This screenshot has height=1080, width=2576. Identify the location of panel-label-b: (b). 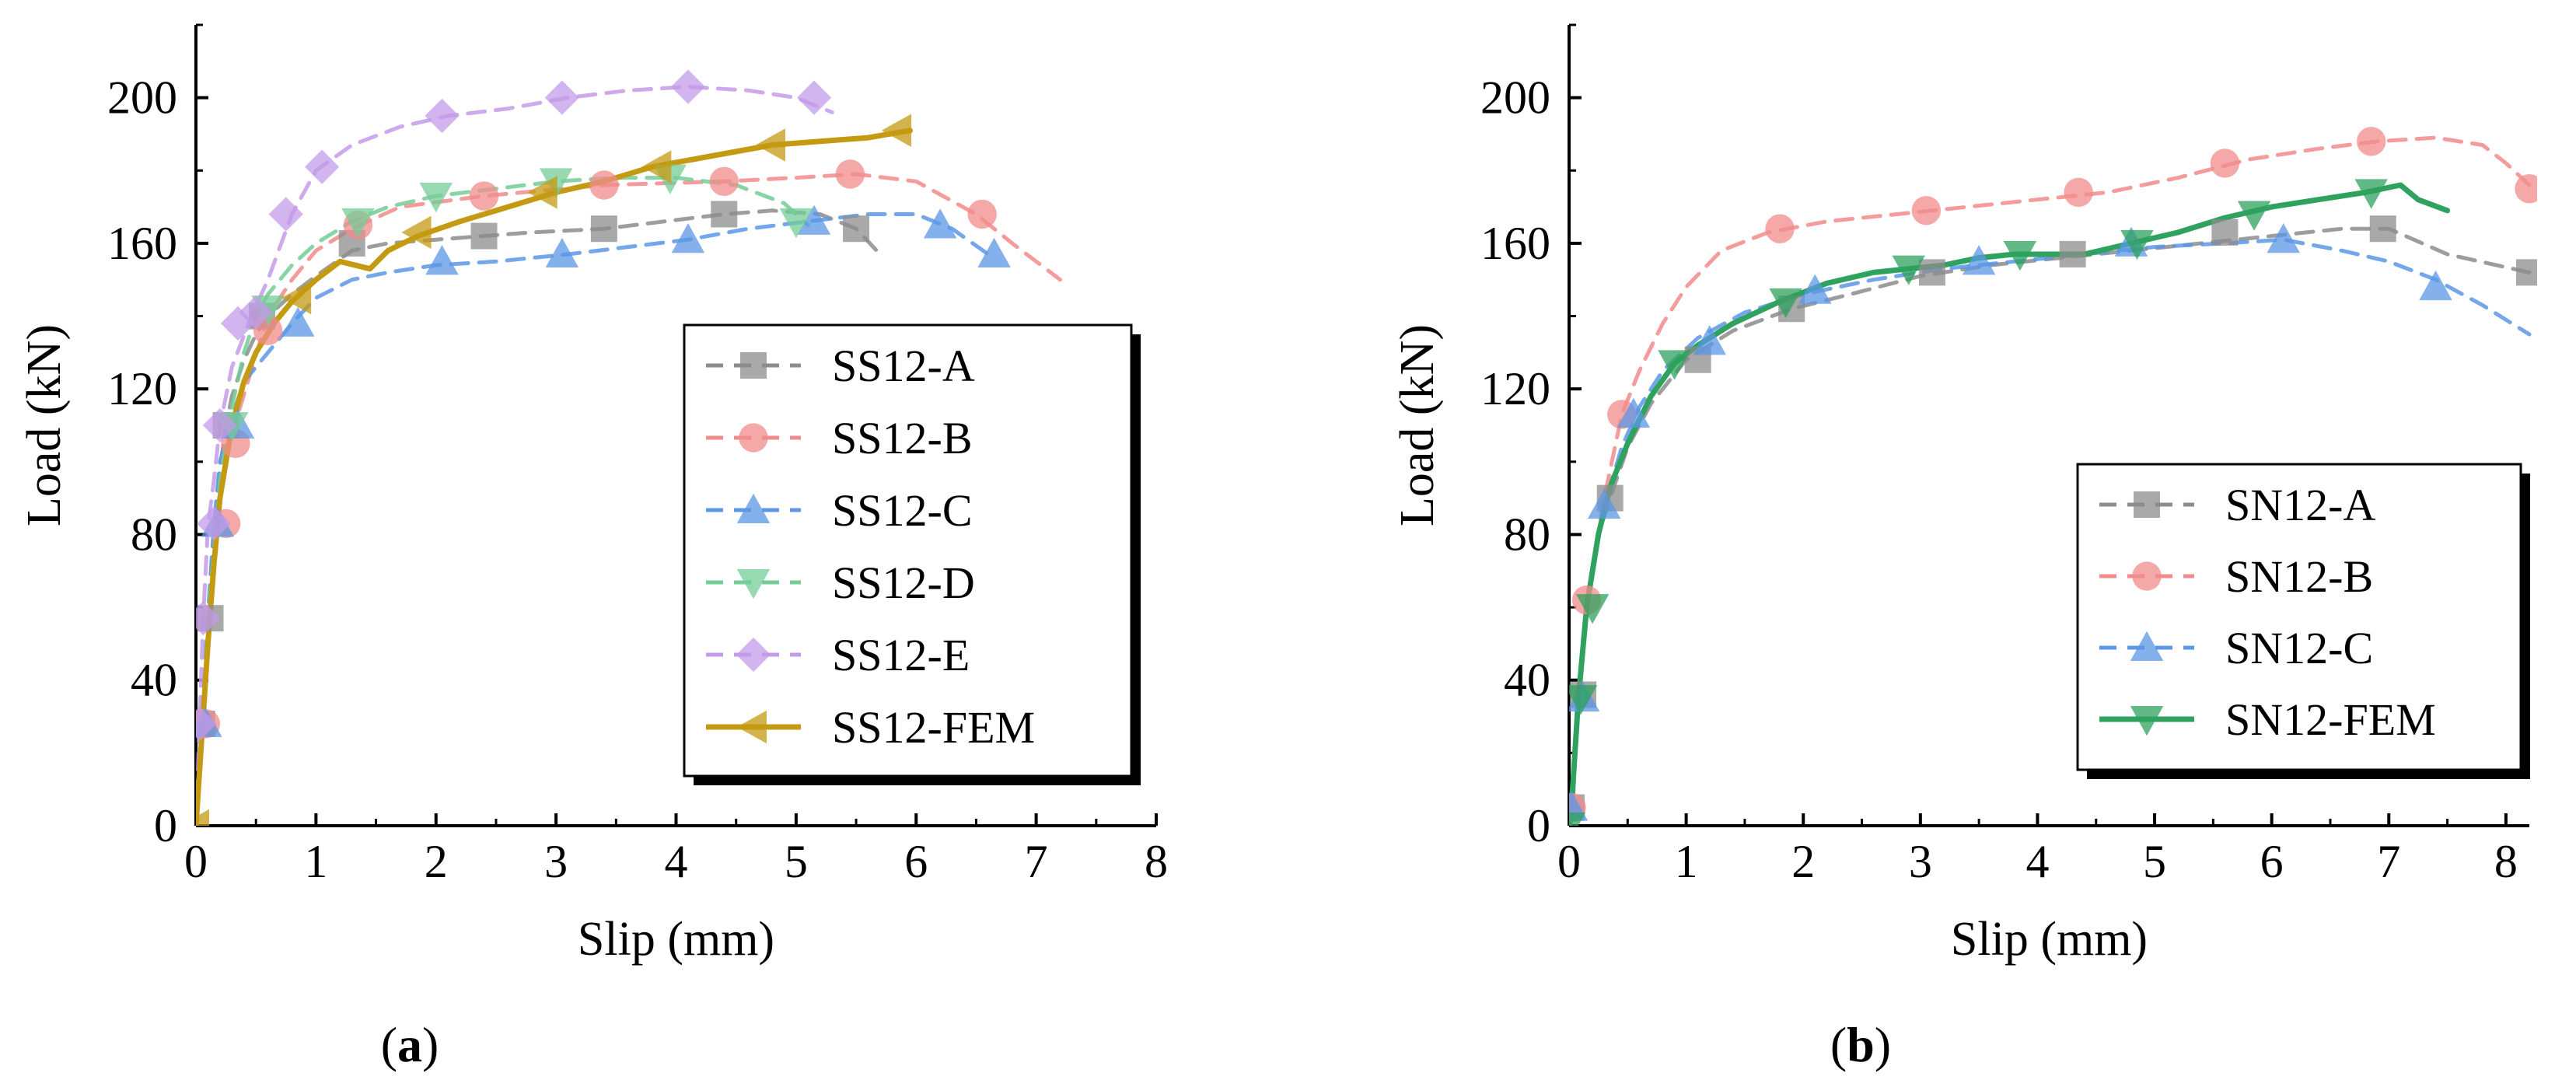
(1860, 1044).